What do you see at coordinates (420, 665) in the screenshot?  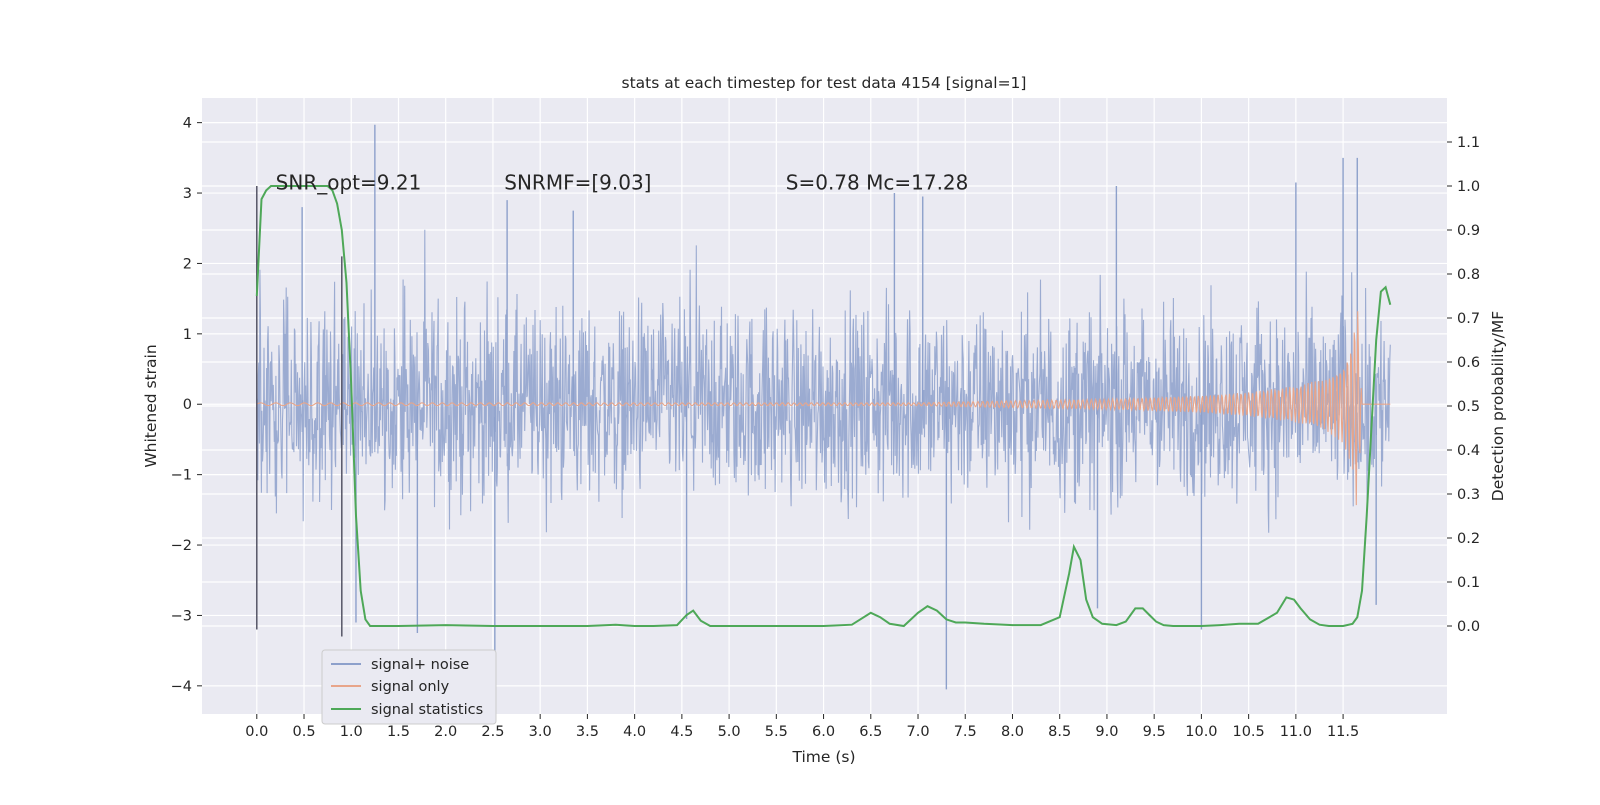 I see `legend-label-signal-noise: signal+ noise` at bounding box center [420, 665].